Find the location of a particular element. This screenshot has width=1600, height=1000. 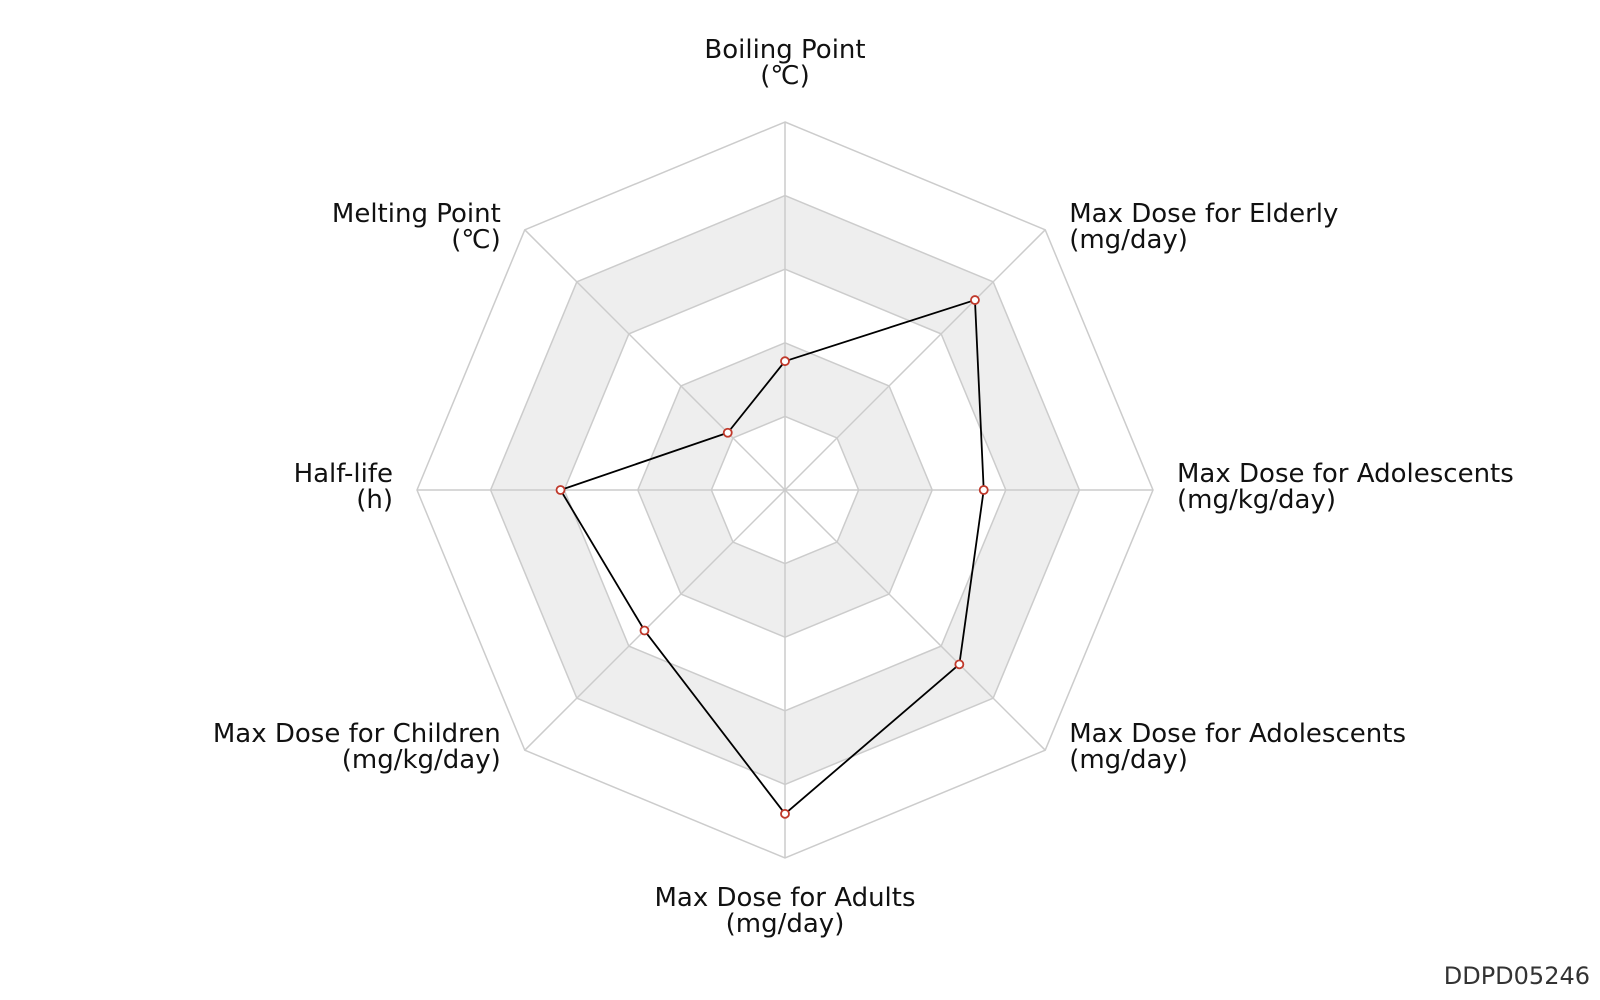

axis-label: Max Dose for Adolescents (mg/kg/day) is located at coordinates (1345, 487).